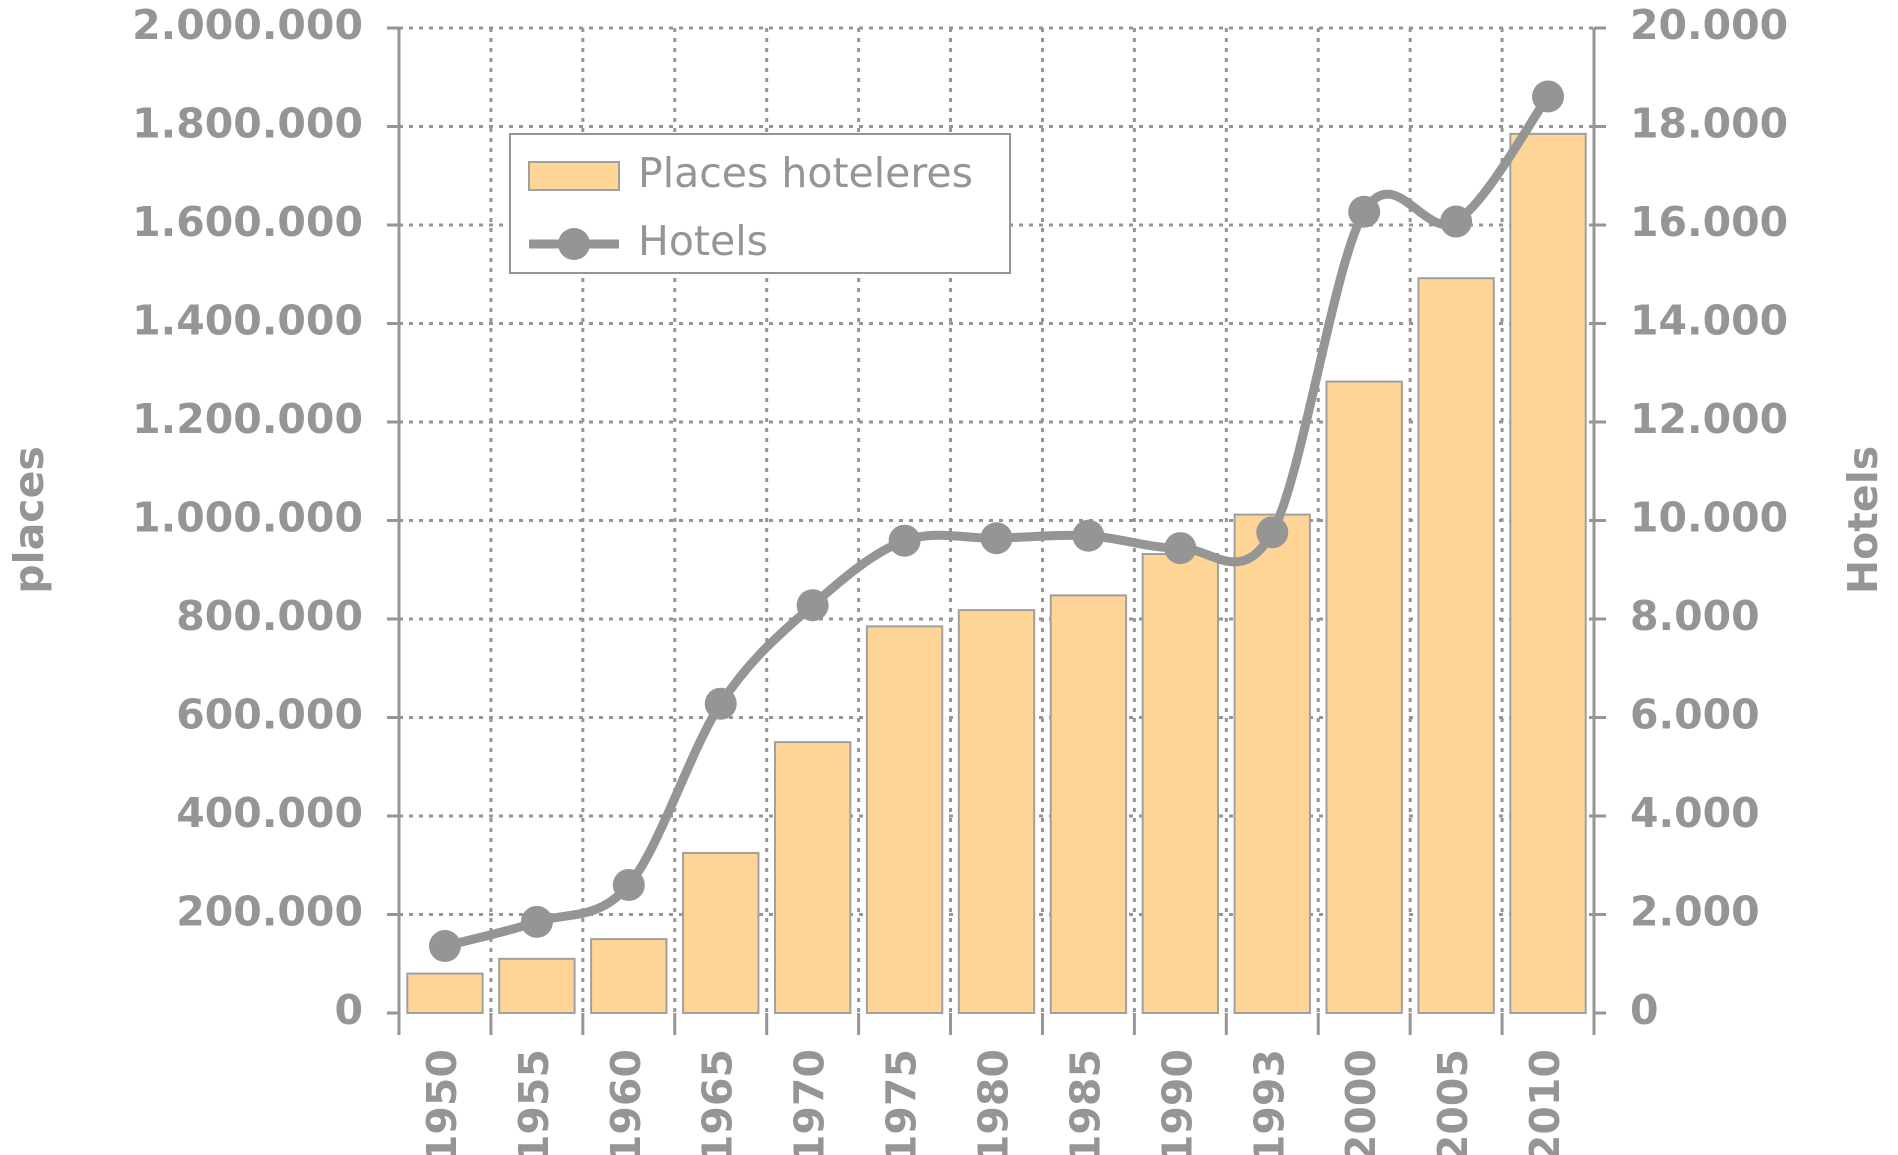  What do you see at coordinates (626, 1102) in the screenshot?
I see `x-tick-label: 1960` at bounding box center [626, 1102].